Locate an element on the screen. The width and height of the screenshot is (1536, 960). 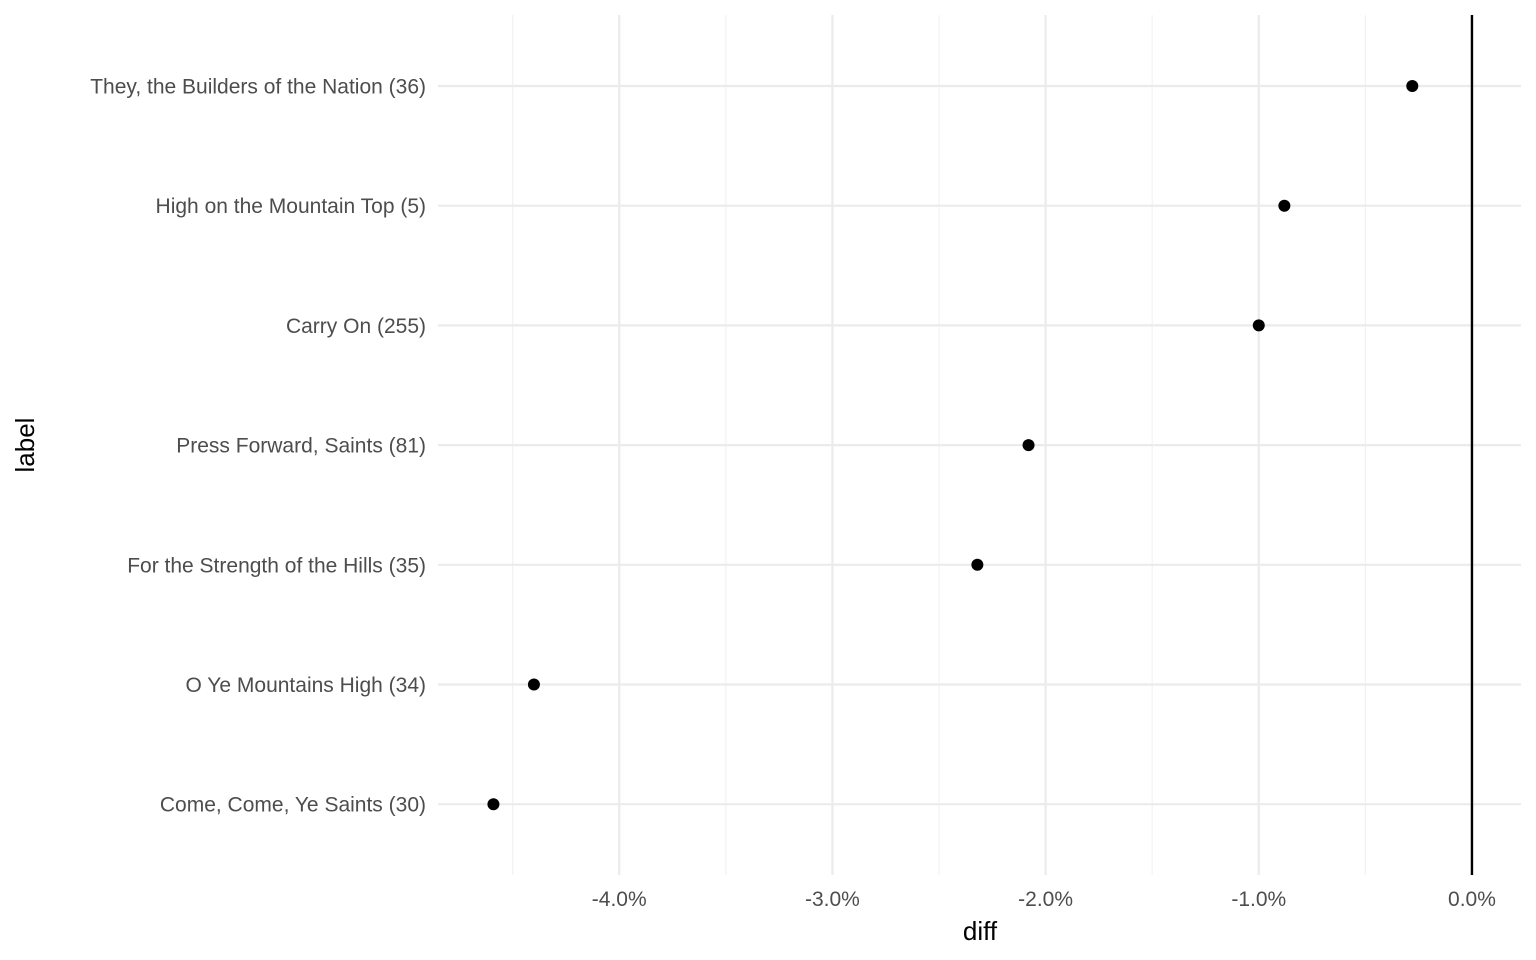
x-tick-label: -2.0% is located at coordinates (1045, 899).